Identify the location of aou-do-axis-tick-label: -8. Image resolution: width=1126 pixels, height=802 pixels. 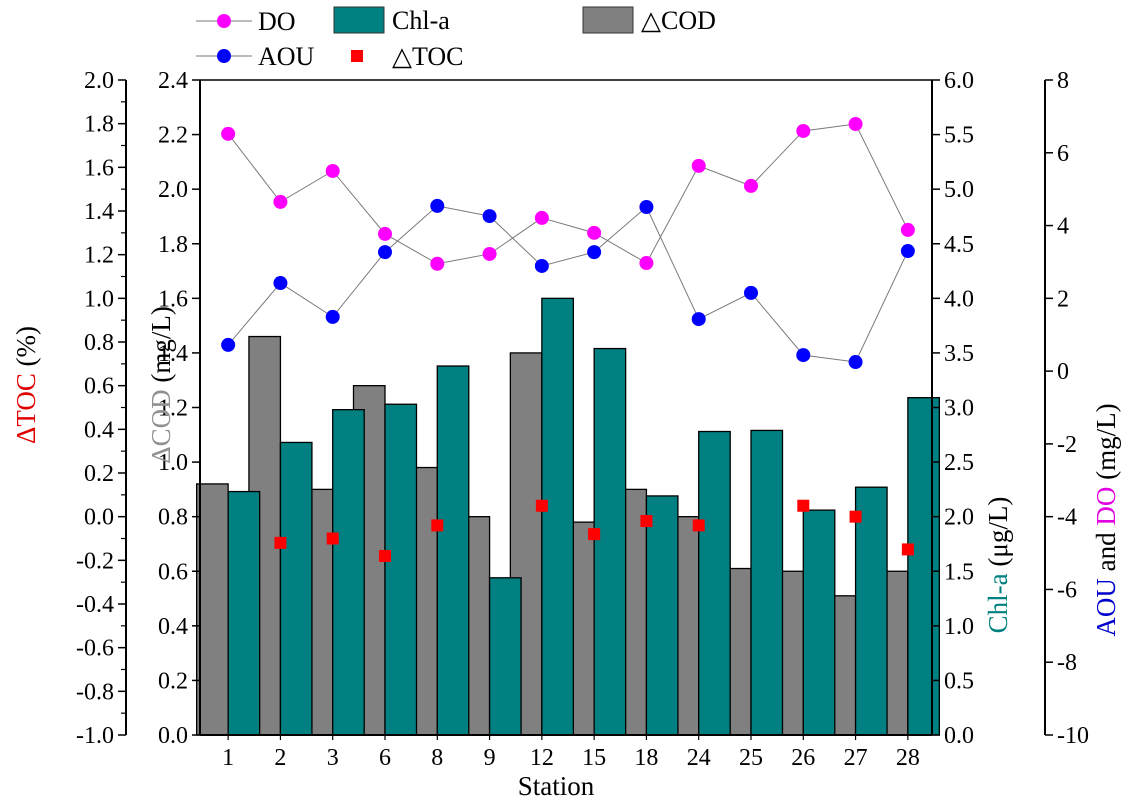
(1067, 663).